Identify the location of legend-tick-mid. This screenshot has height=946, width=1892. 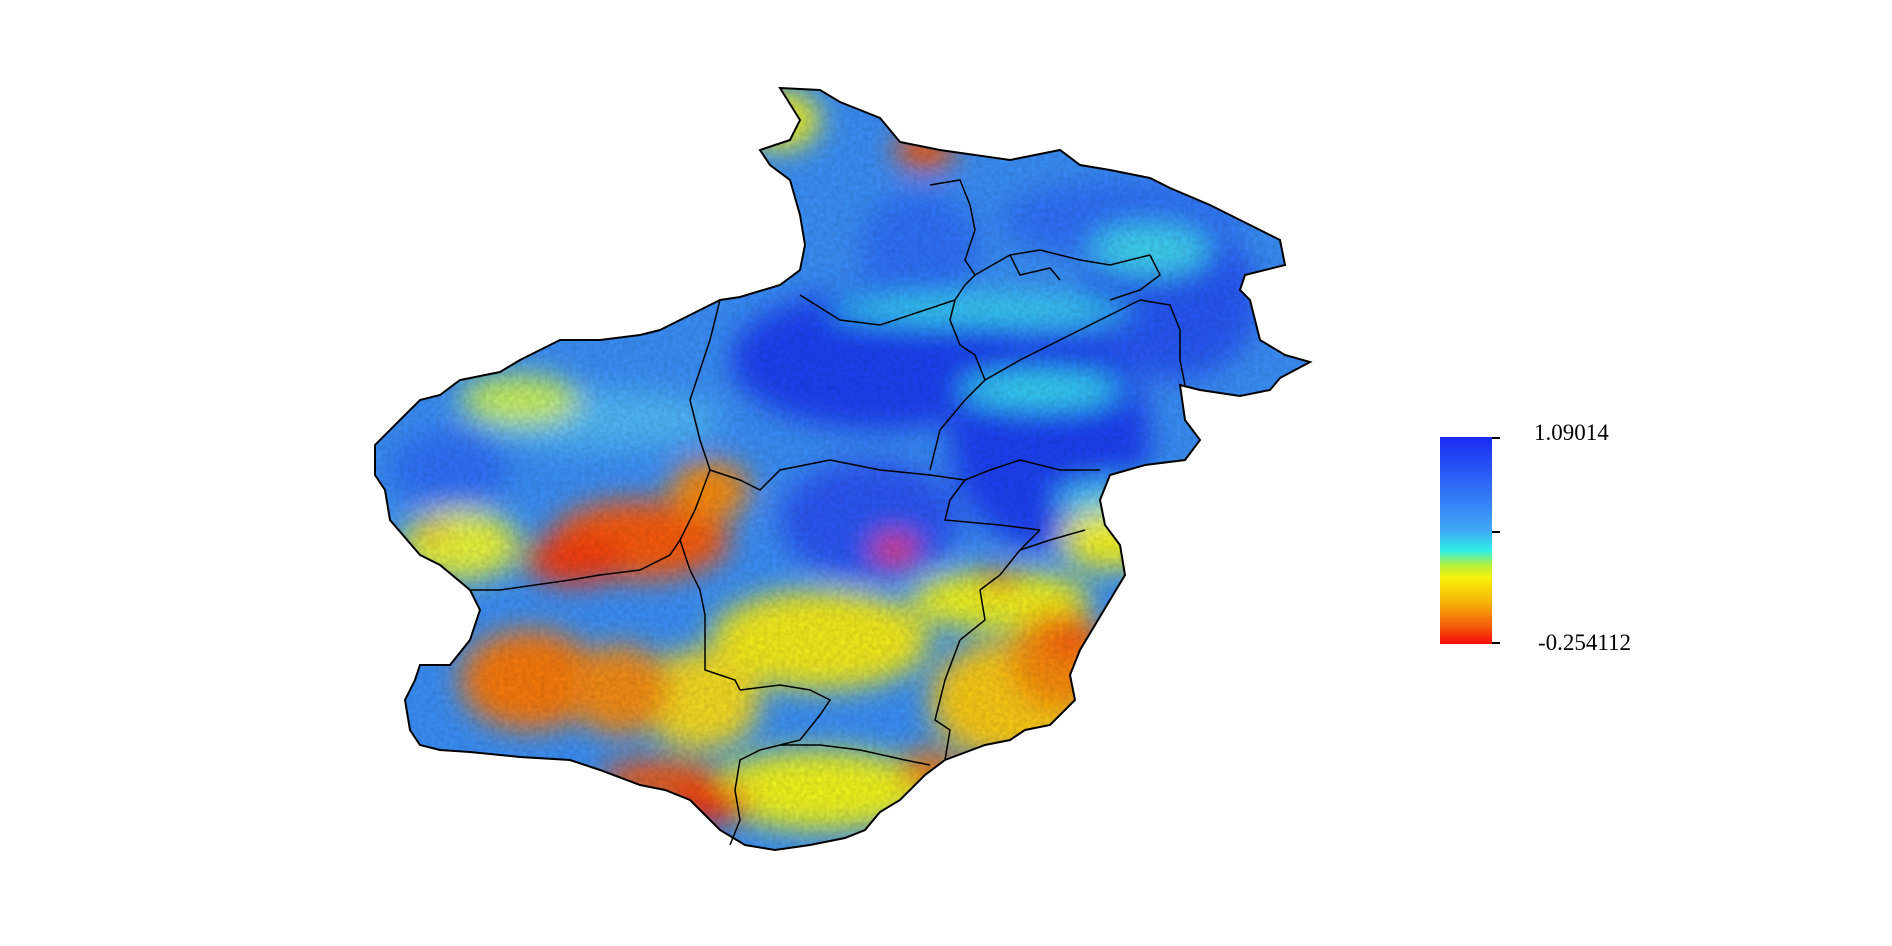
(1496, 532).